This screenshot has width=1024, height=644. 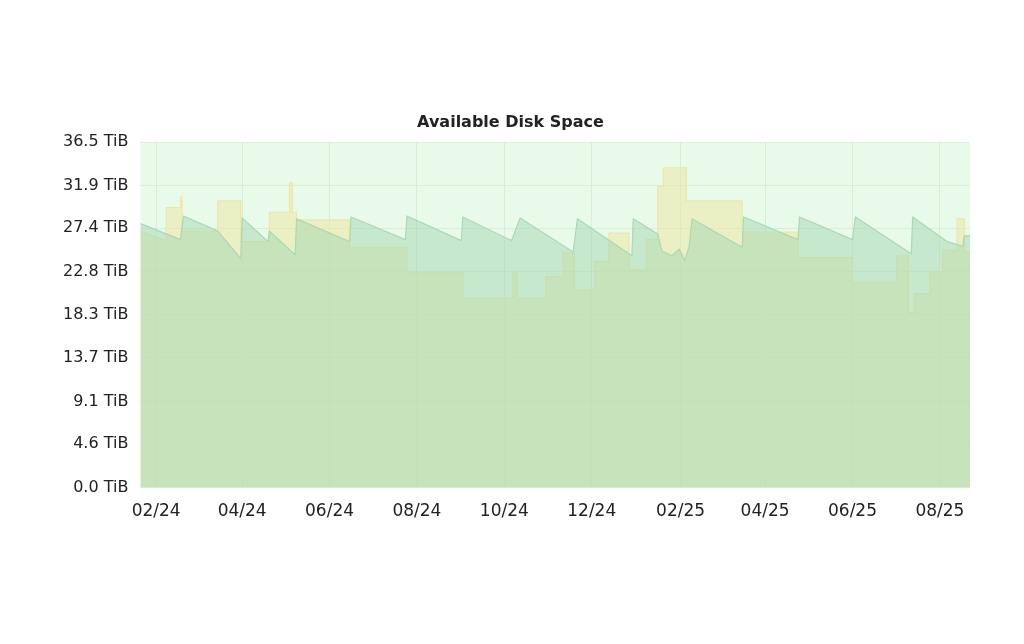 I want to click on x-tick-label: 12/24, so click(x=592, y=510).